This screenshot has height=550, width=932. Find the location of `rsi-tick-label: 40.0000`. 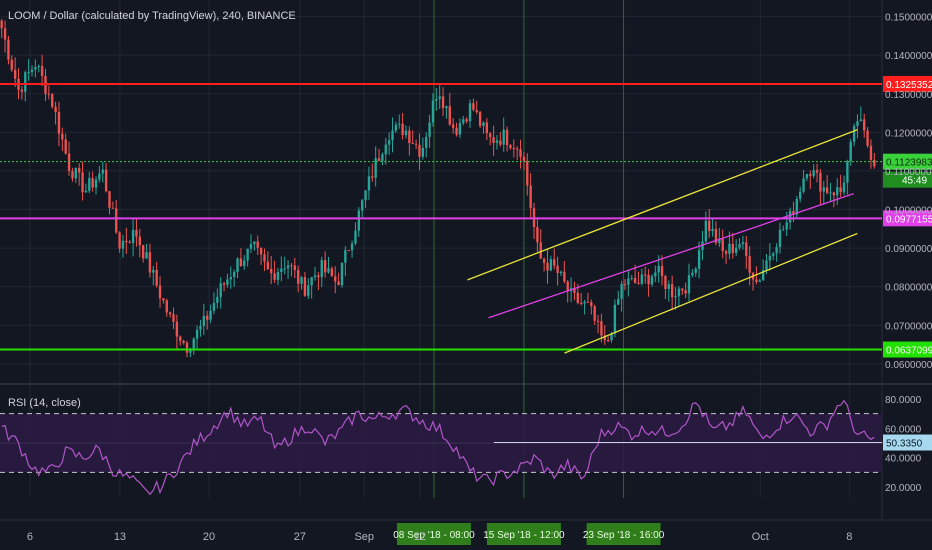

rsi-tick-label: 40.0000 is located at coordinates (903, 459).